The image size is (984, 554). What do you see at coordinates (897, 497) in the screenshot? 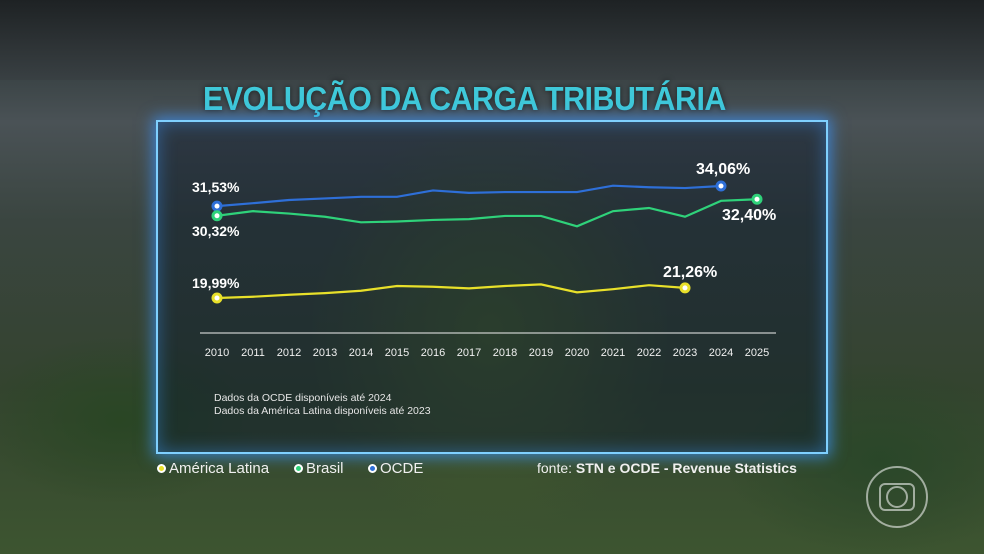
I see `globo-logo-icon` at bounding box center [897, 497].